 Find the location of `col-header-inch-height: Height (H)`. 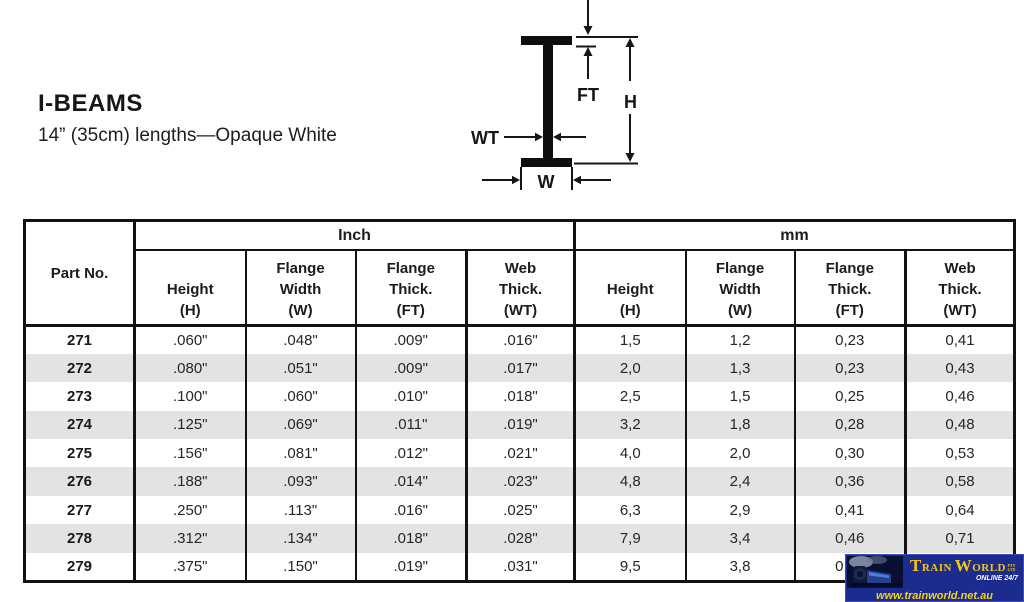

col-header-inch-height: Height (H) is located at coordinates (189, 288).